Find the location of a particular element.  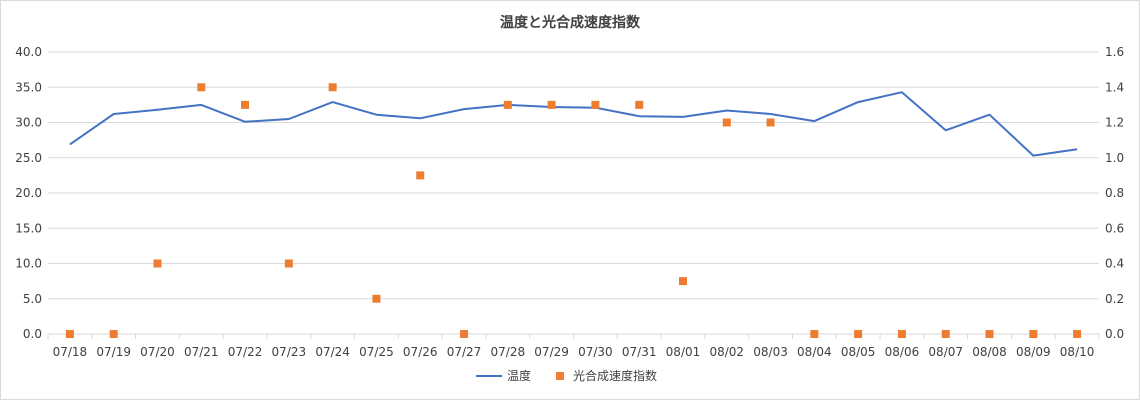

x-tick-label: 07/21 is located at coordinates (201, 352).